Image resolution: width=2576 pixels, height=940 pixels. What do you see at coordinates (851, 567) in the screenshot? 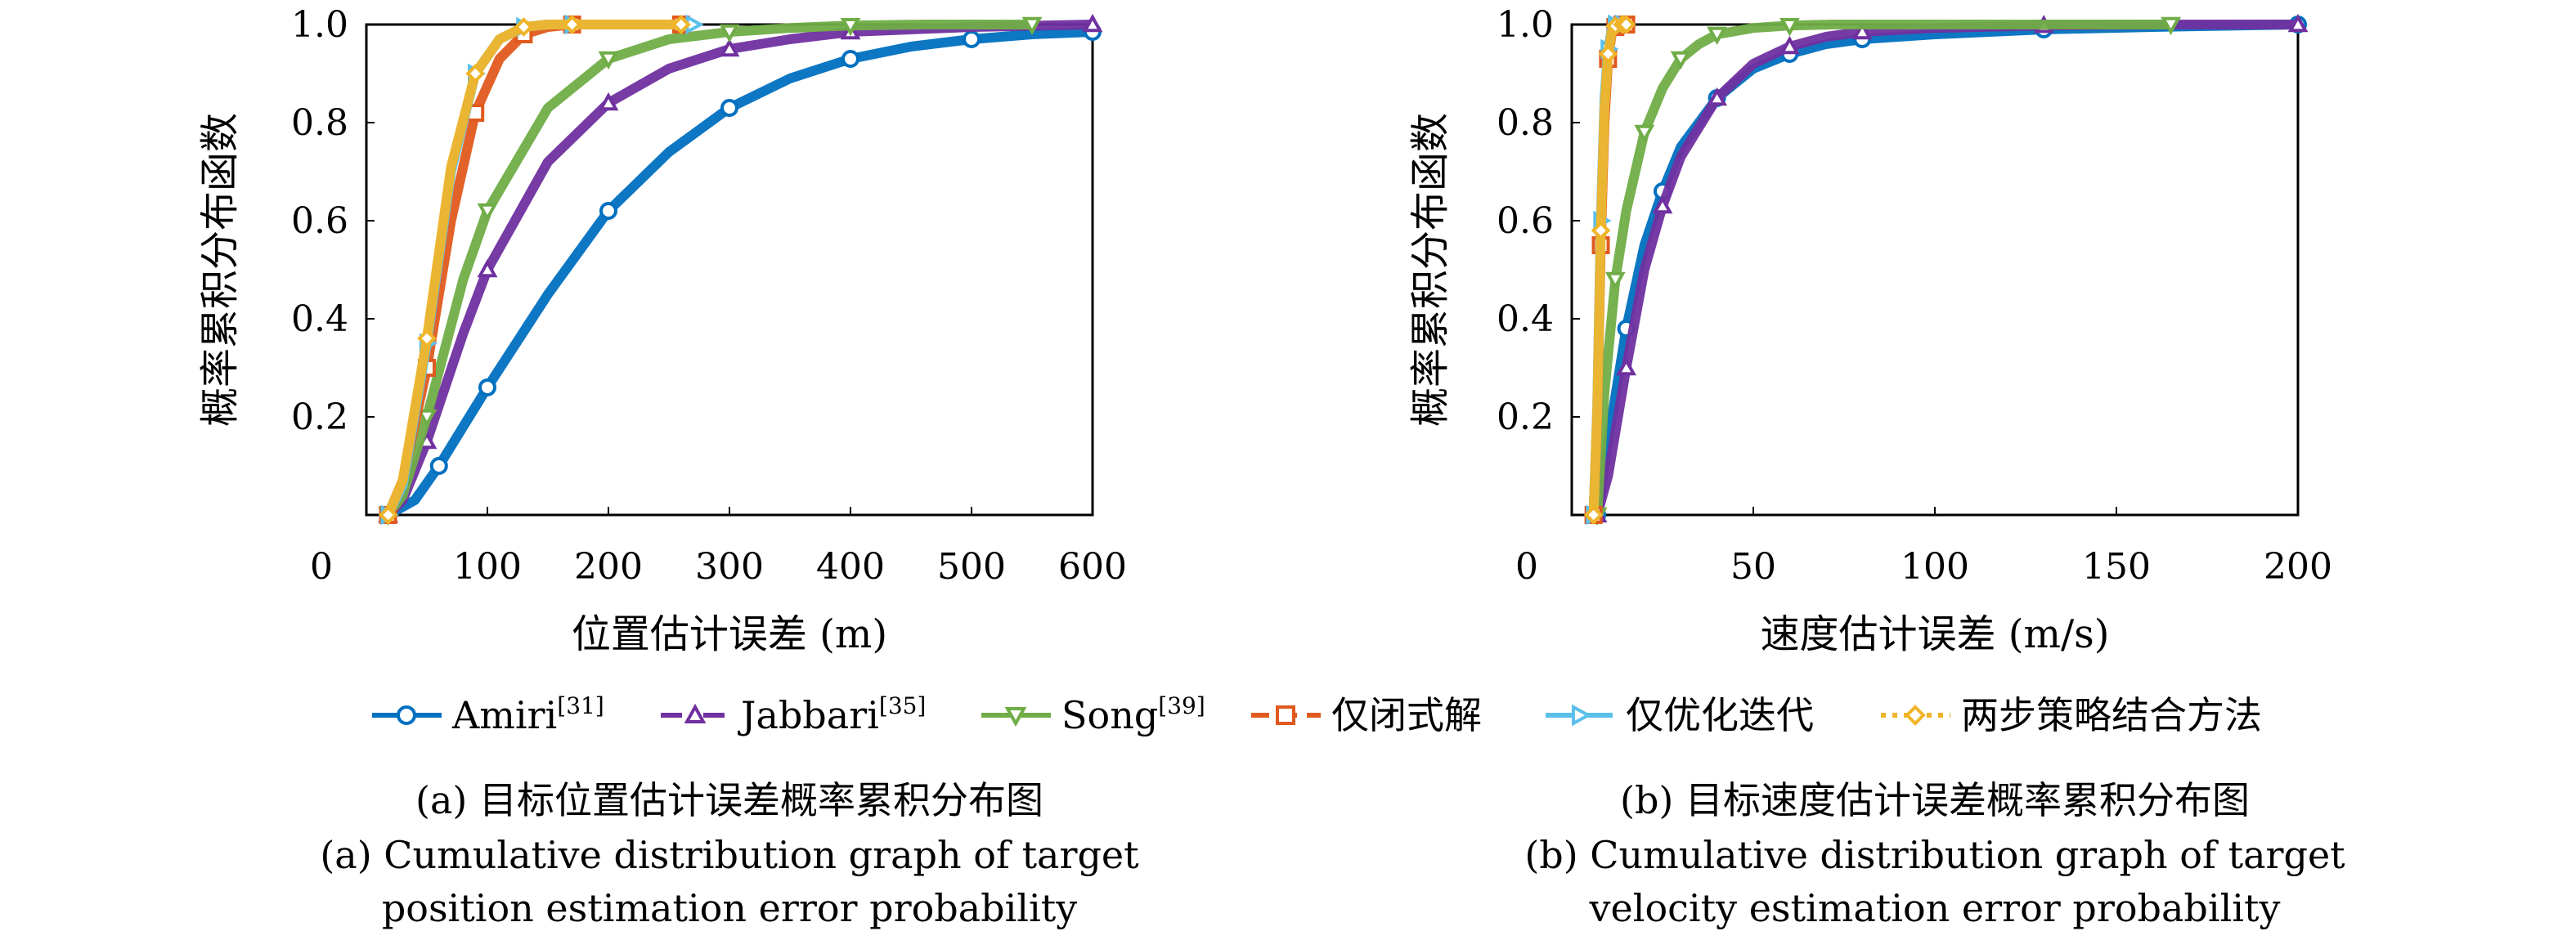
I see `x-tick-label: 400` at bounding box center [851, 567].